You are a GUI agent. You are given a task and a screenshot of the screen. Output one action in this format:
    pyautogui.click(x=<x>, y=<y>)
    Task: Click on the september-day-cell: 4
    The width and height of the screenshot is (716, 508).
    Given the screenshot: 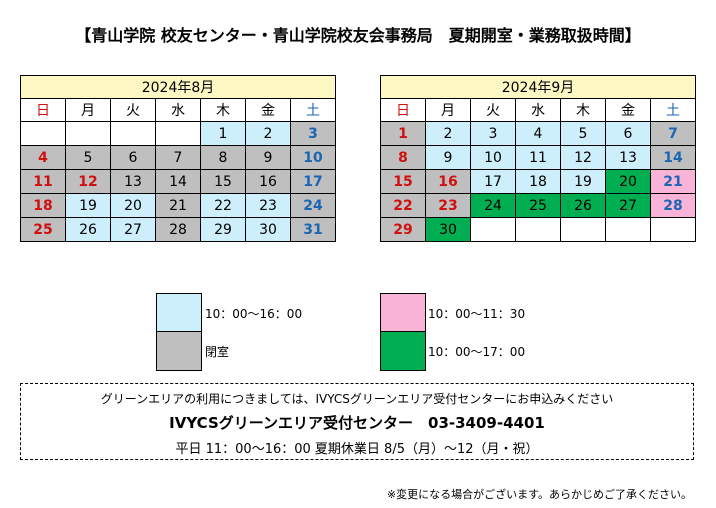 What is the action you would take?
    pyautogui.click(x=538, y=133)
    